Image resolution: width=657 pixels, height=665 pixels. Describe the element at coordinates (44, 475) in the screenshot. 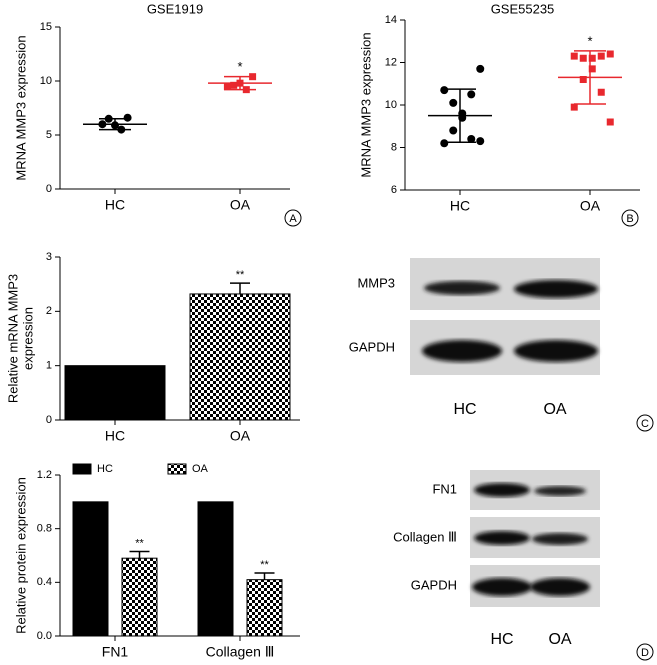

I see `y-tick-label: 1.2` at that location.